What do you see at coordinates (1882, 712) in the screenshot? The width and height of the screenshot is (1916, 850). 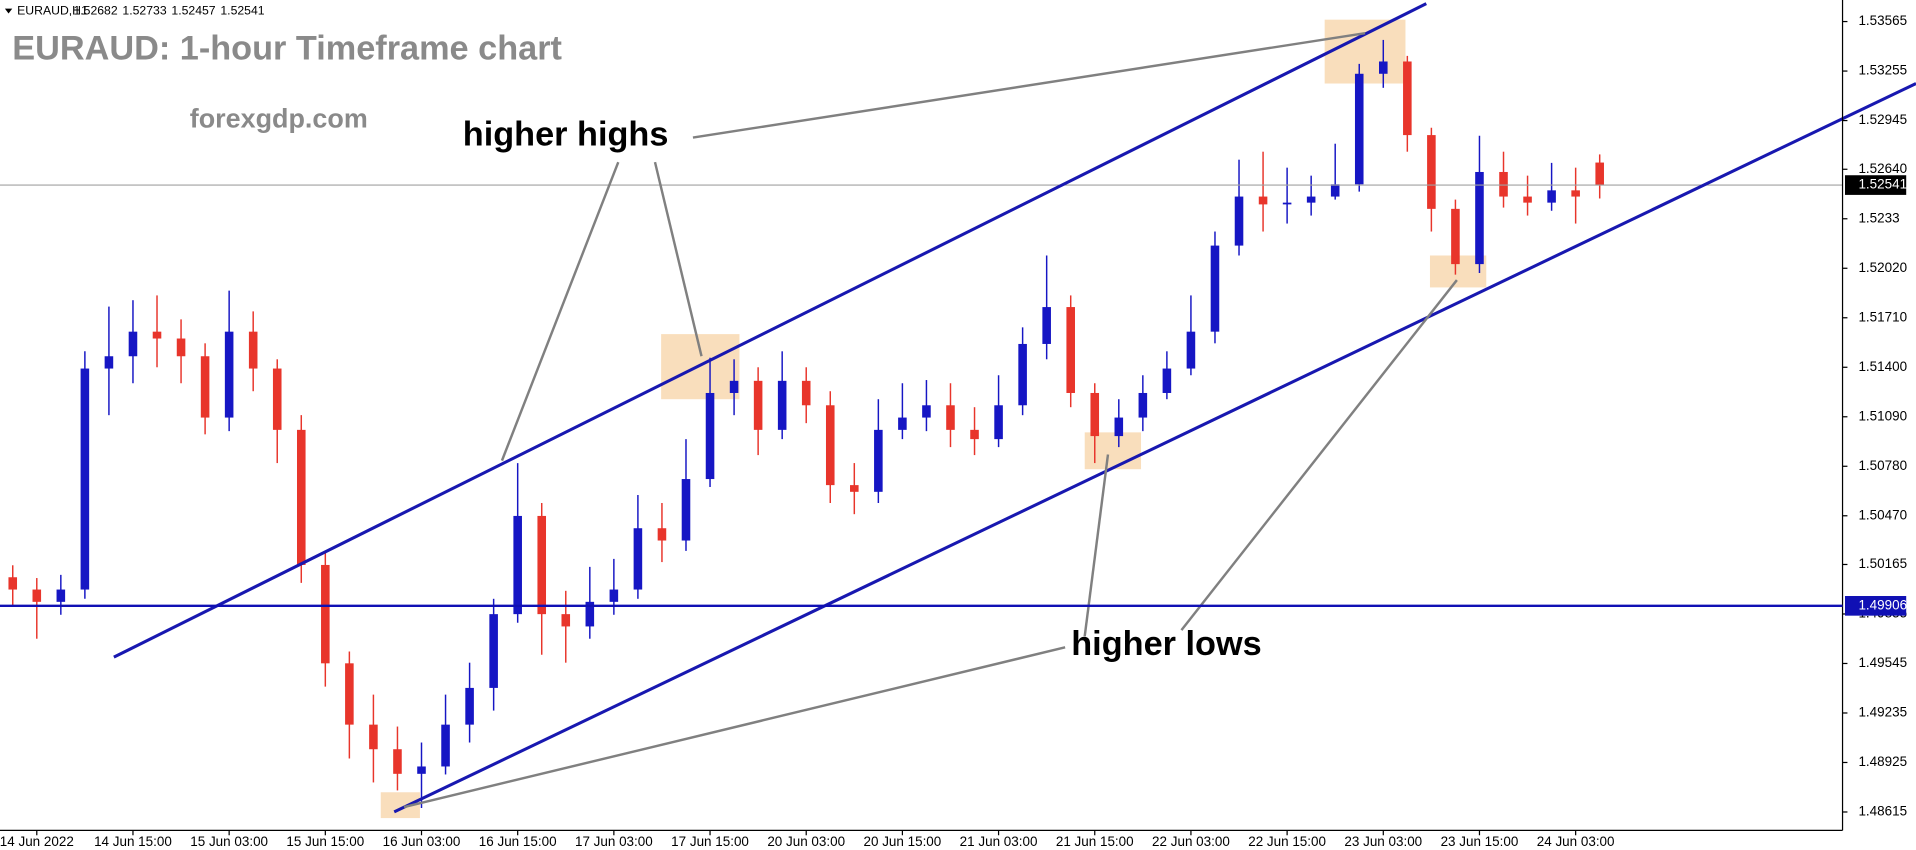 I see `y-tick-label: 1.49235` at bounding box center [1882, 712].